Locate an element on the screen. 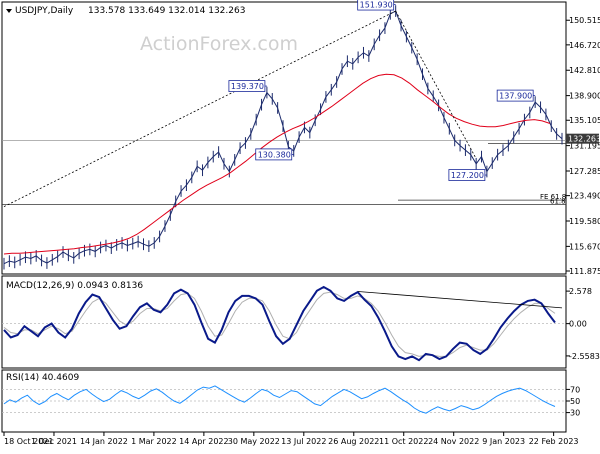  rsi-panel-frame is located at coordinates (284, 401).